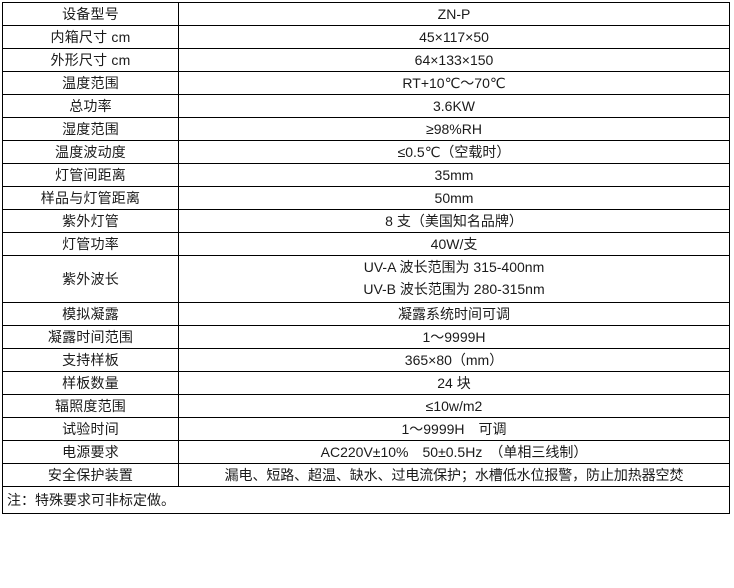  I want to click on table-row: 灯管间距离 35mm, so click(366, 175).